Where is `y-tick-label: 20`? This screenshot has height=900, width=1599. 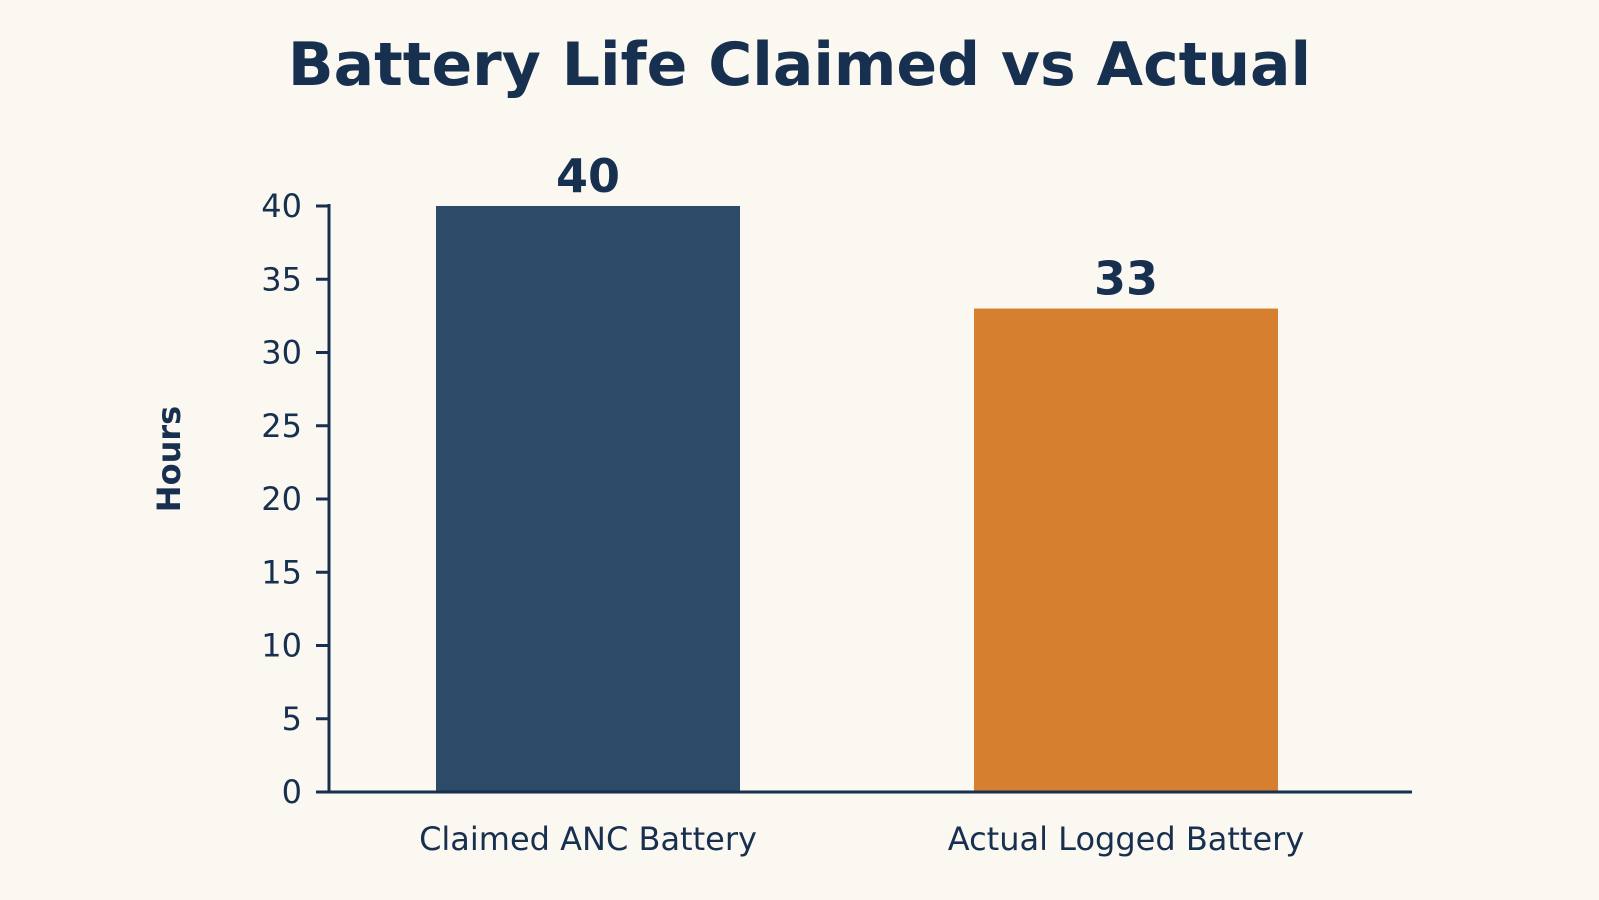 y-tick-label: 20 is located at coordinates (281, 499).